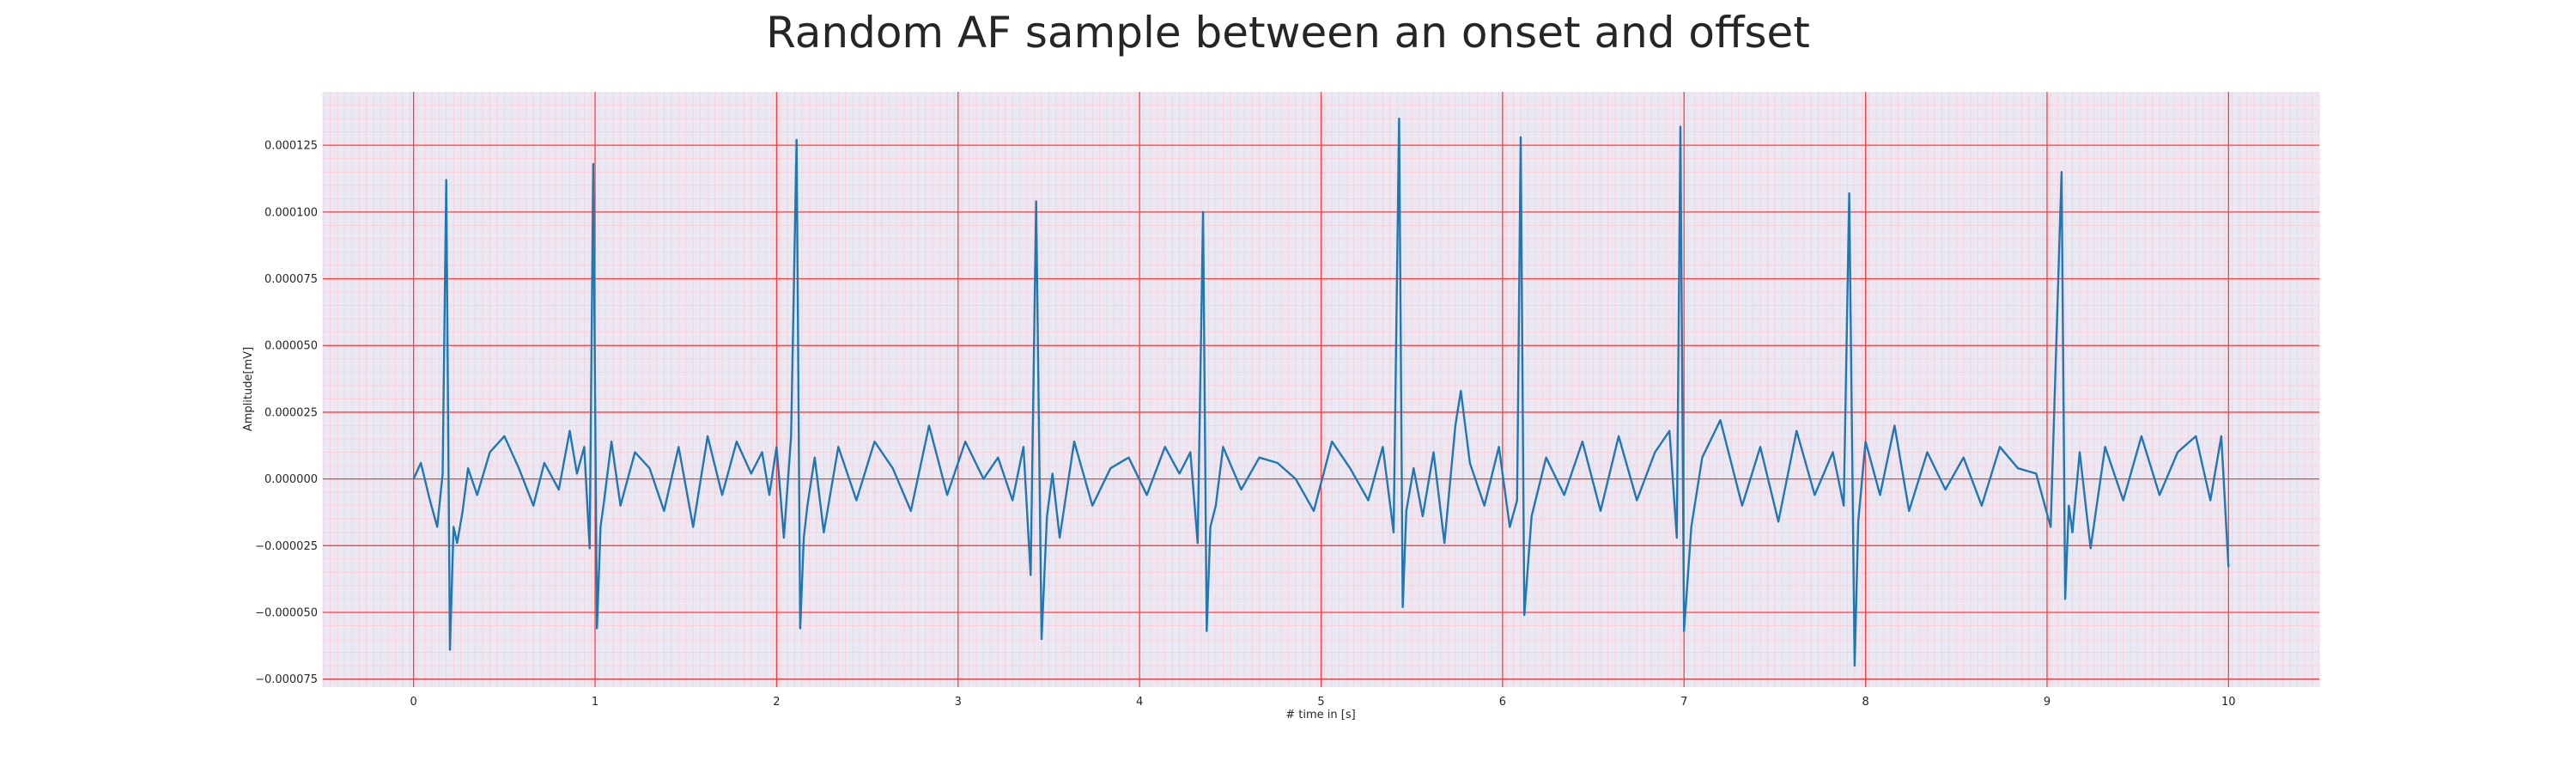 The width and height of the screenshot is (2576, 773). Describe the element at coordinates (2229, 702) in the screenshot. I see `x-tick-label: 10` at that location.